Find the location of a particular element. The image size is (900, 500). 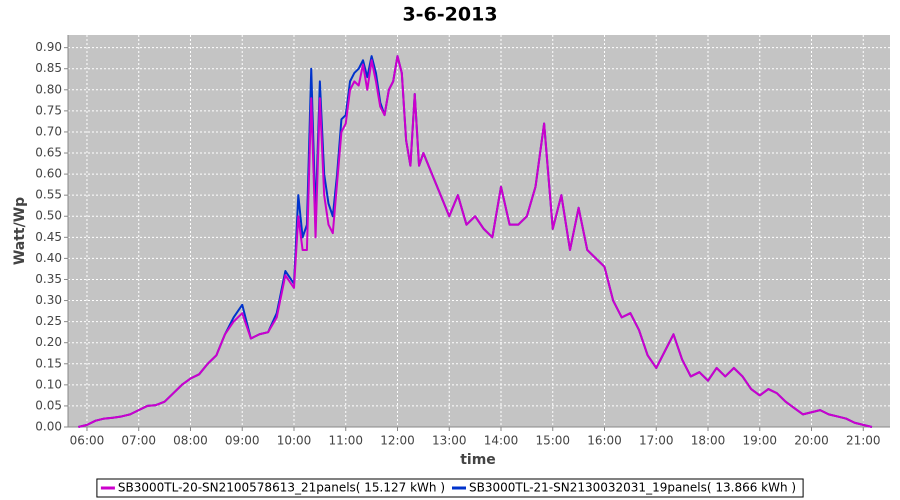

x-tick-label: 10:00 is located at coordinates (294, 441).